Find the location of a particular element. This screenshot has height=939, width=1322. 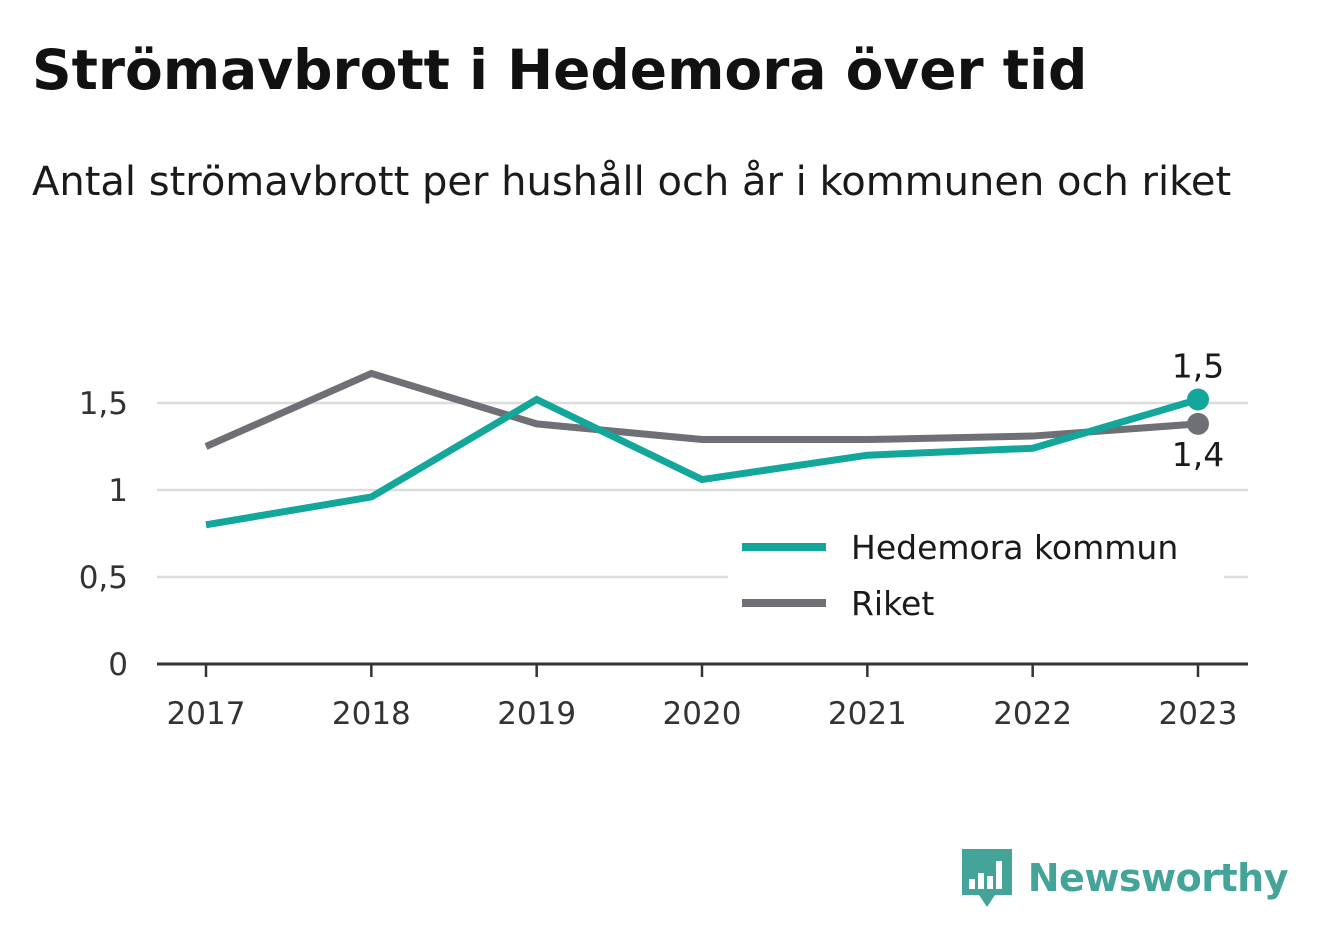

x-axis: 2017 2018 2019 2020 2021 2022 2023 is located at coordinates (702, 697).